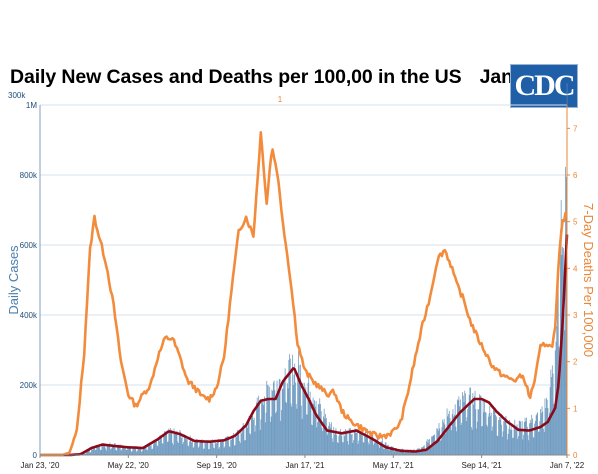 The width and height of the screenshot is (598, 474). What do you see at coordinates (29, 245) in the screenshot?
I see `y-tick-label: 600k` at bounding box center [29, 245].